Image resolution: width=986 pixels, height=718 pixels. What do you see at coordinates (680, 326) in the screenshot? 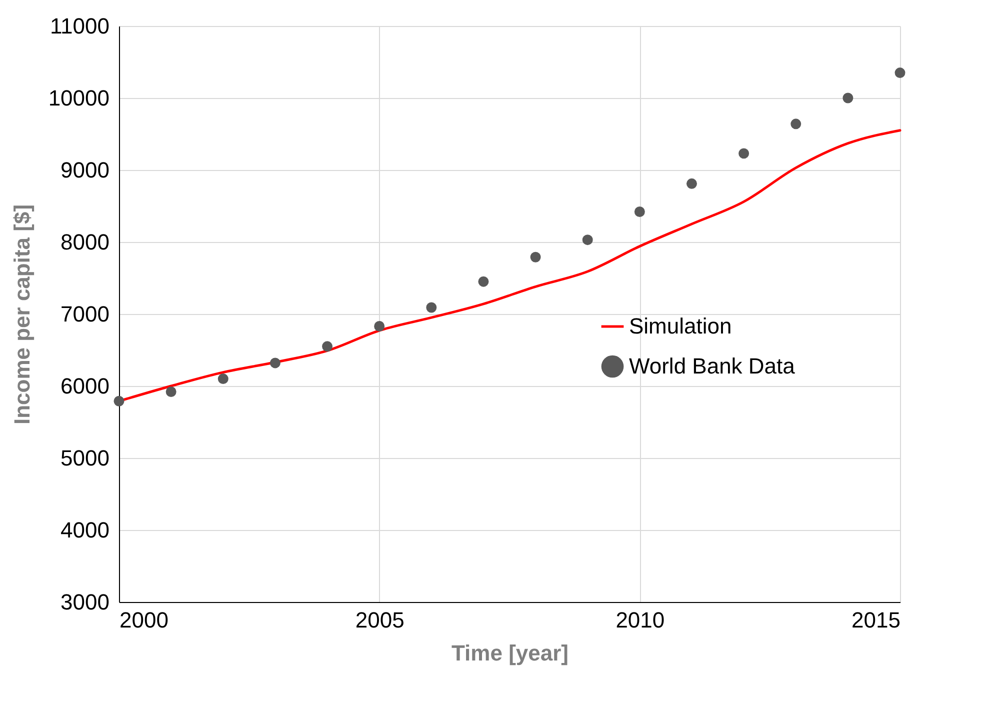
I see `legend-label: Simulation` at bounding box center [680, 326].